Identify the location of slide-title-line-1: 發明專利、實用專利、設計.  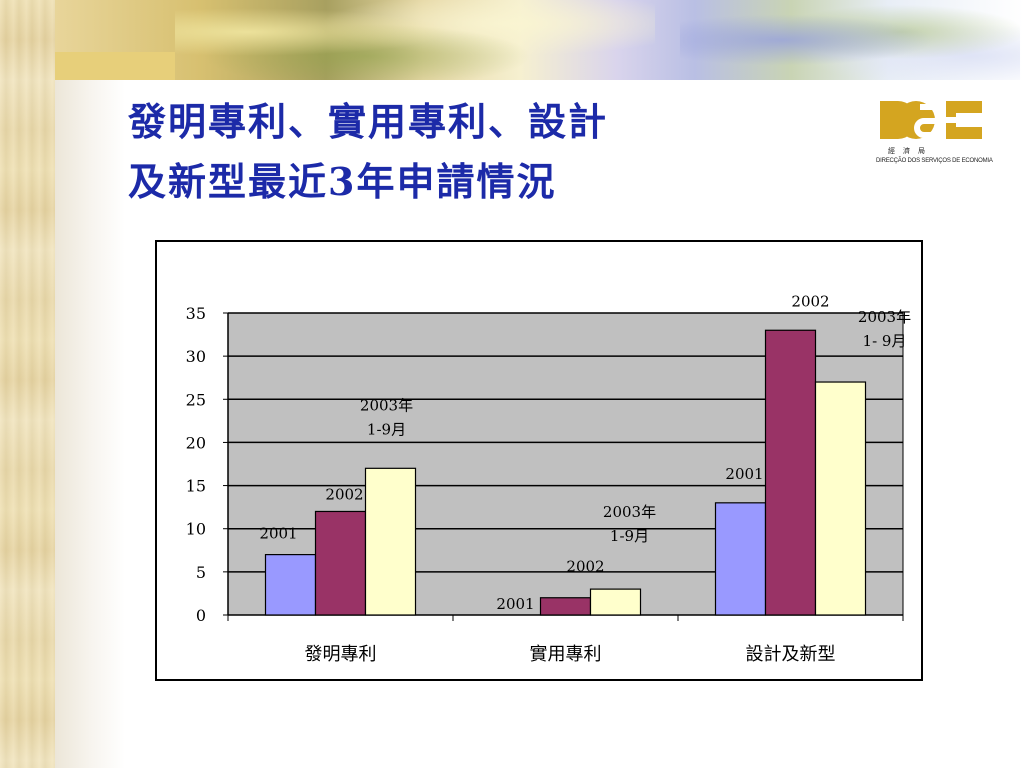
(368, 121).